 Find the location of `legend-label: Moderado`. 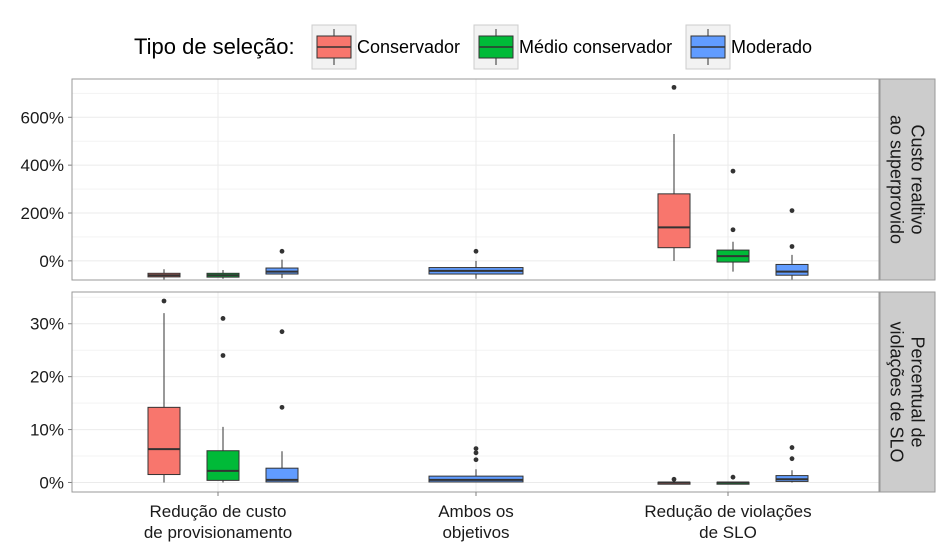

legend-label: Moderado is located at coordinates (771, 47).